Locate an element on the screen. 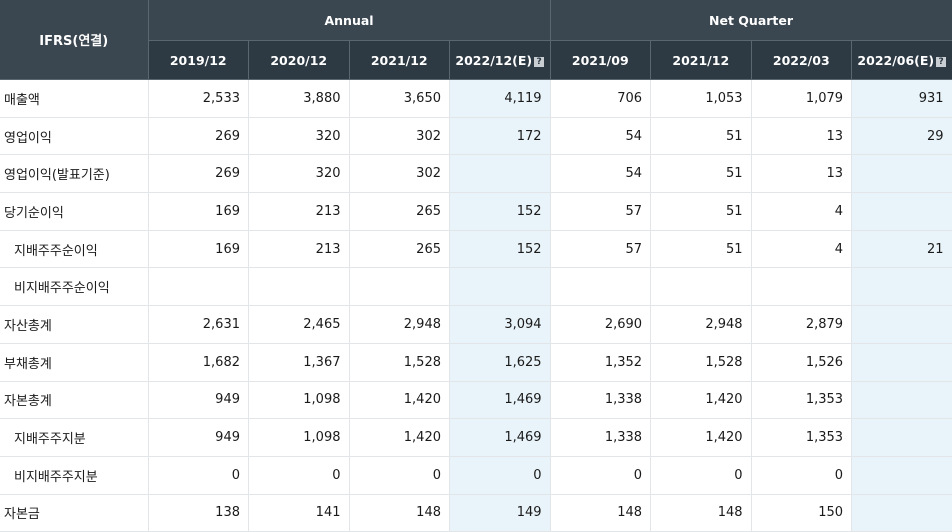 The height and width of the screenshot is (532, 952). period-label: 2022/03 is located at coordinates (801, 60).